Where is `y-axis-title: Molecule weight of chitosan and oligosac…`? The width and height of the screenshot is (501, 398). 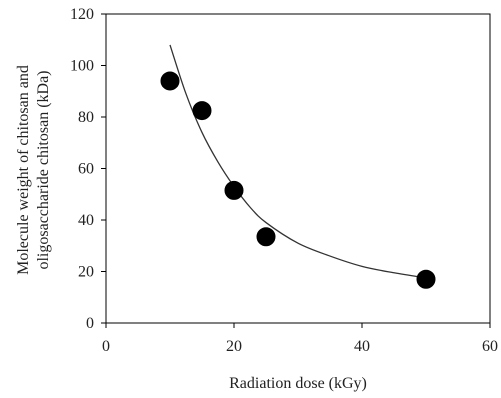 y-axis-title: Molecule weight of chitosan and oligosac… is located at coordinates (33, 170).